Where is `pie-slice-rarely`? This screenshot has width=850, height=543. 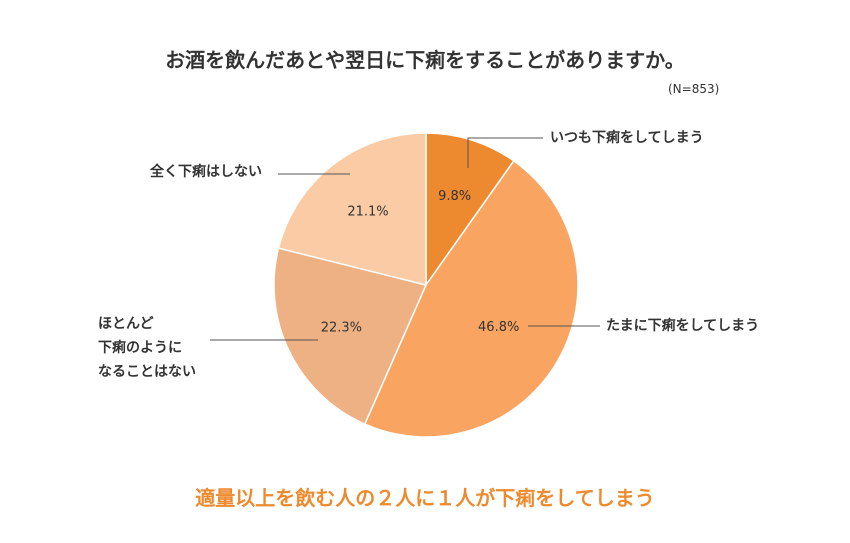 pie-slice-rarely is located at coordinates (350, 336).